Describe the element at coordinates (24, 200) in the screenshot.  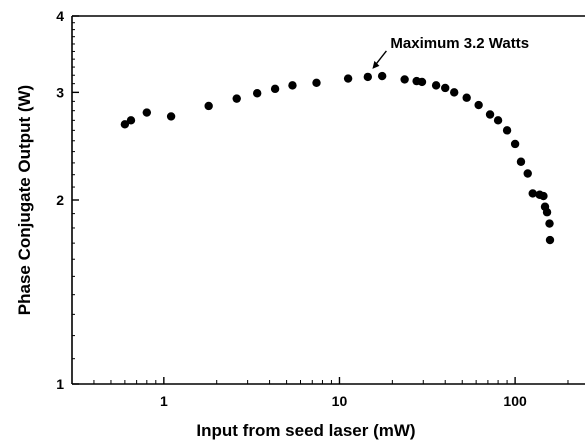
I see `y-axis-label: Phase Conjugate Output (W)` at that location.